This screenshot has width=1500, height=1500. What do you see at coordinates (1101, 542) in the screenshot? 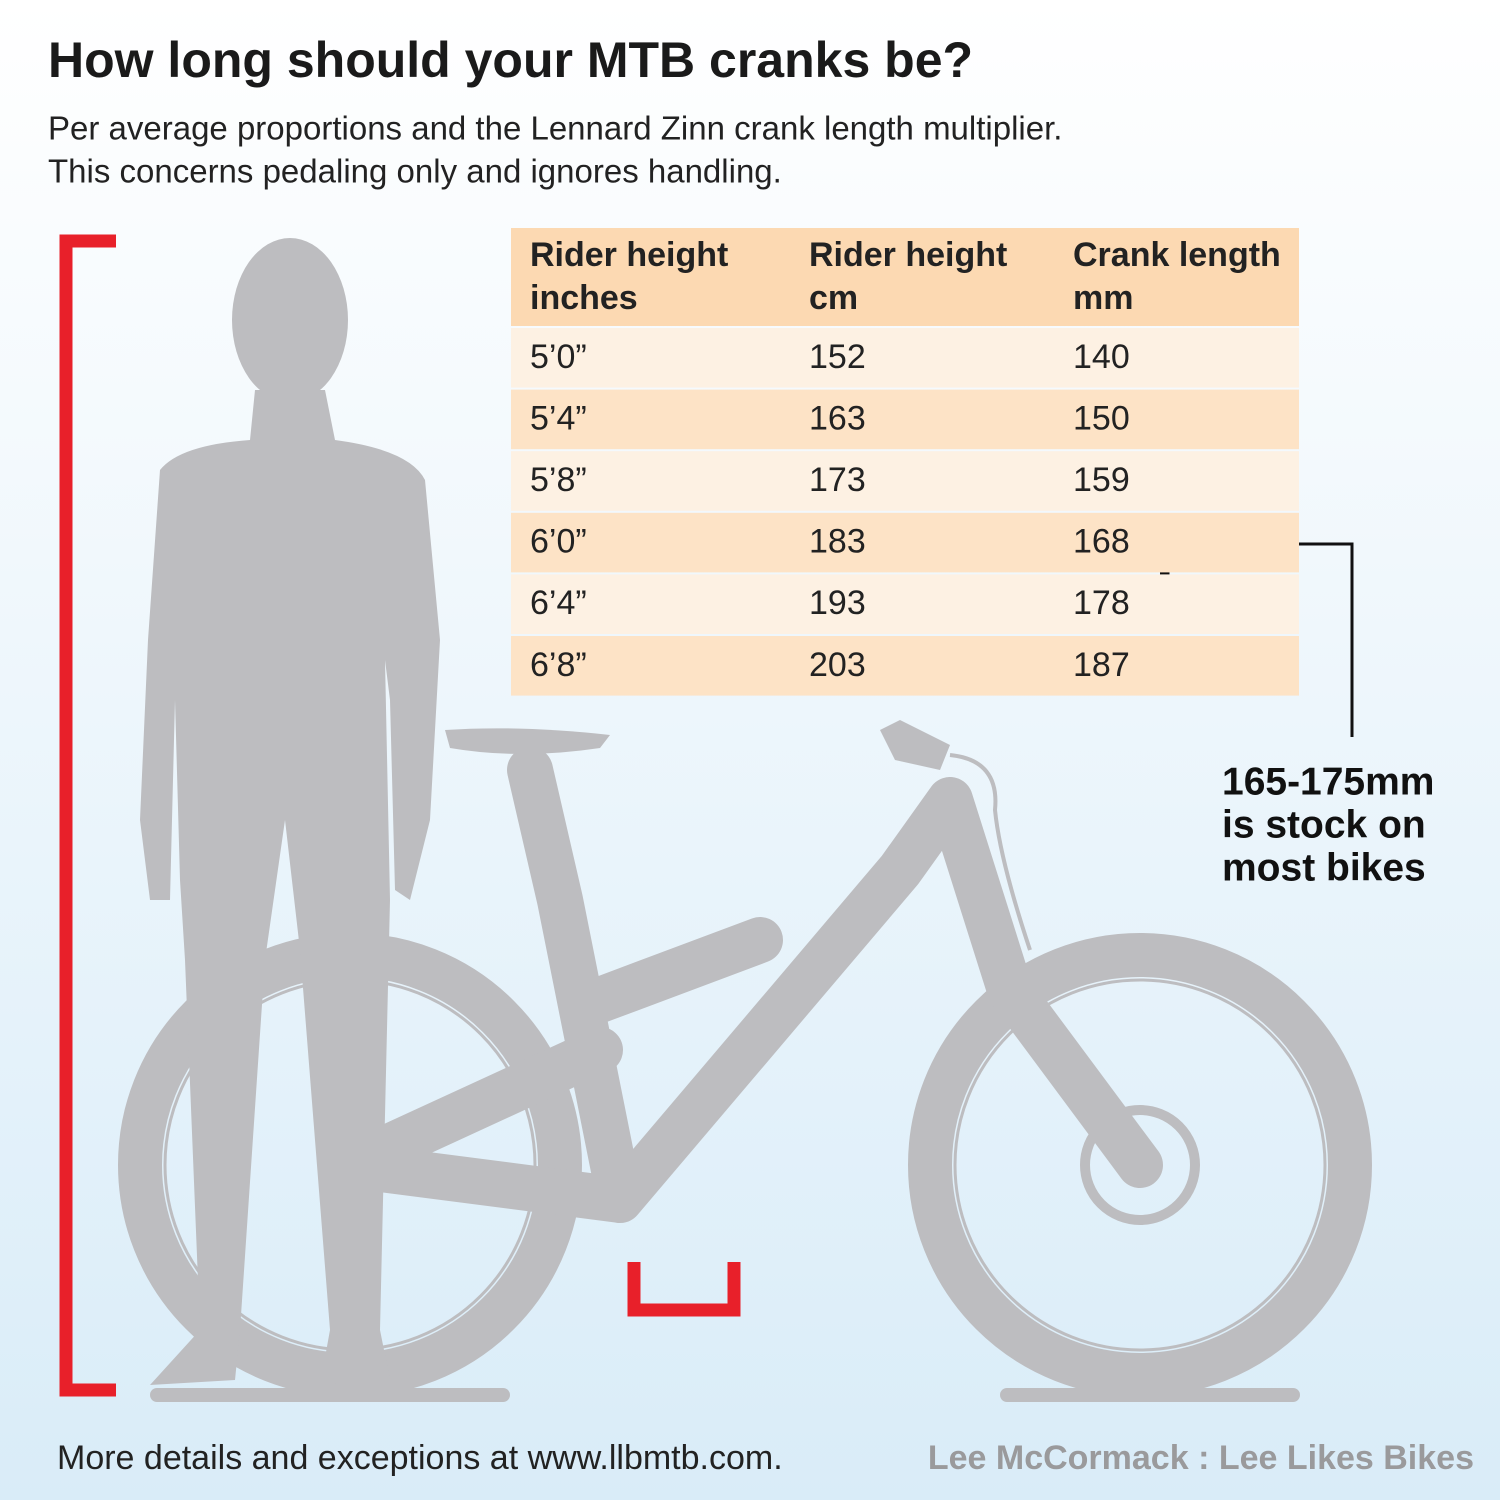
I see `table-cell: 168` at bounding box center [1101, 542].